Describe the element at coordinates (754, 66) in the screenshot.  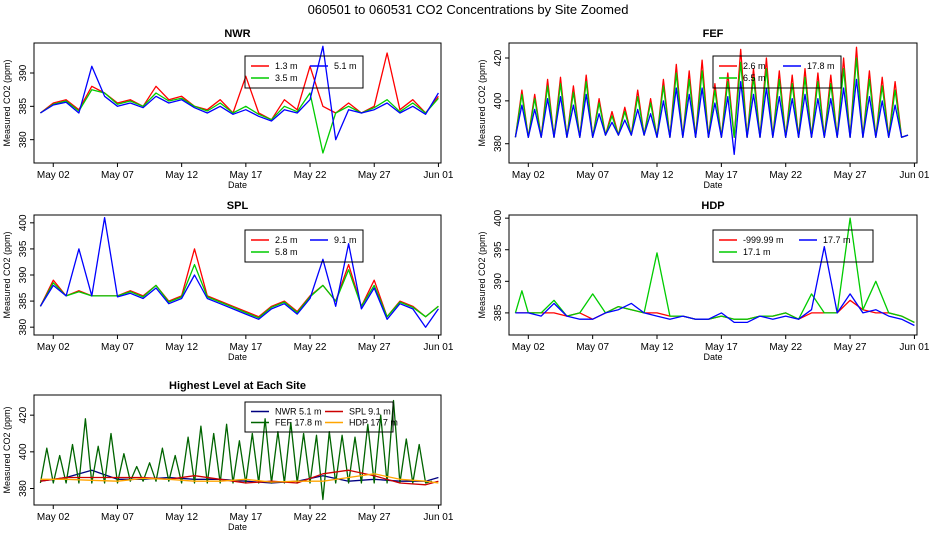
I see `legend-label: 2.6 m` at that location.